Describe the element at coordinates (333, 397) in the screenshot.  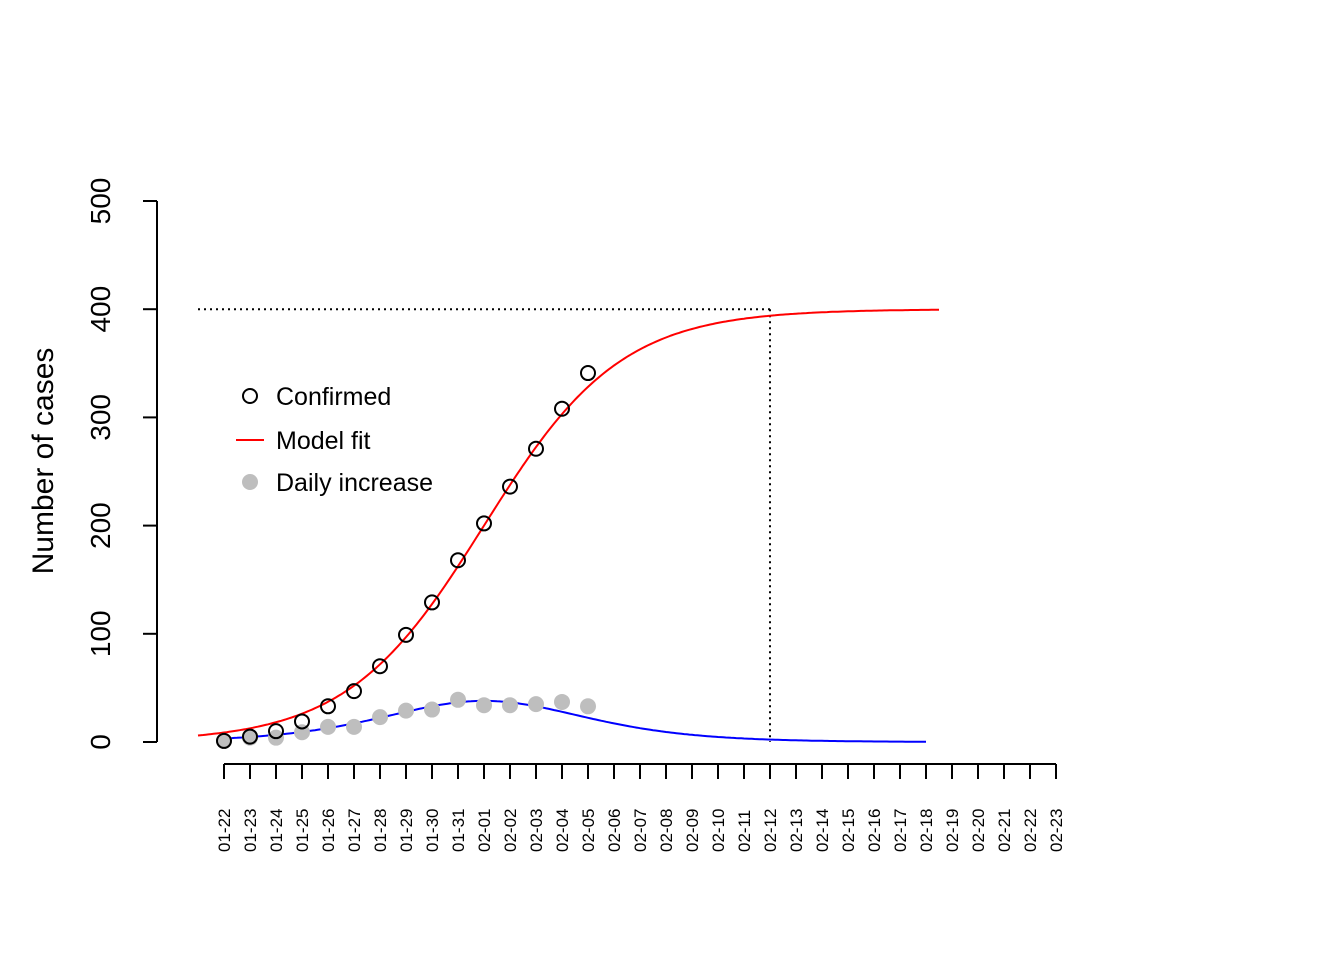
I see `legend-label: Confirmed` at that location.